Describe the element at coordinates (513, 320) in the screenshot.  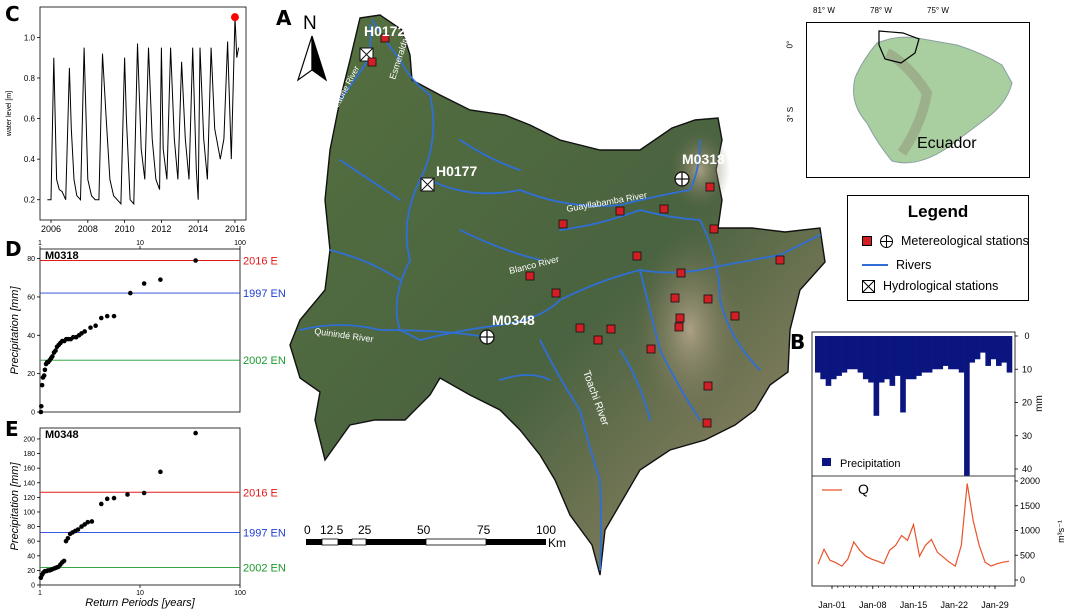
I see `station-label-m0348: M0348` at that location.